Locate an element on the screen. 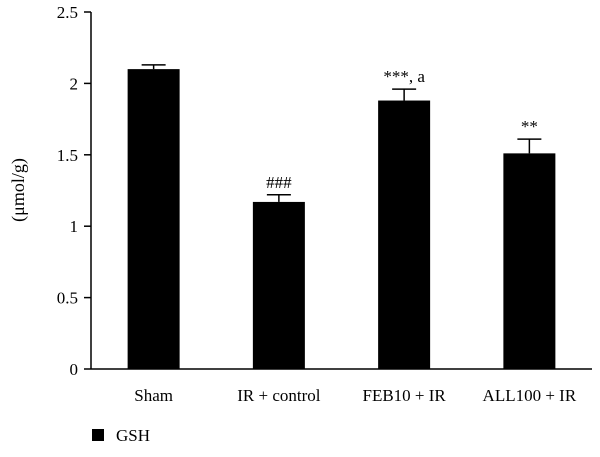  y-tick-label: 1.5 is located at coordinates (67, 155).